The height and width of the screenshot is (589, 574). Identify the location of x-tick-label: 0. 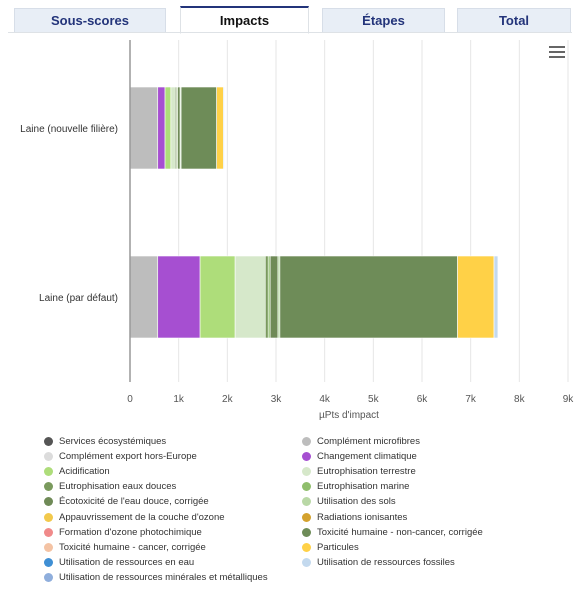
(130, 399).